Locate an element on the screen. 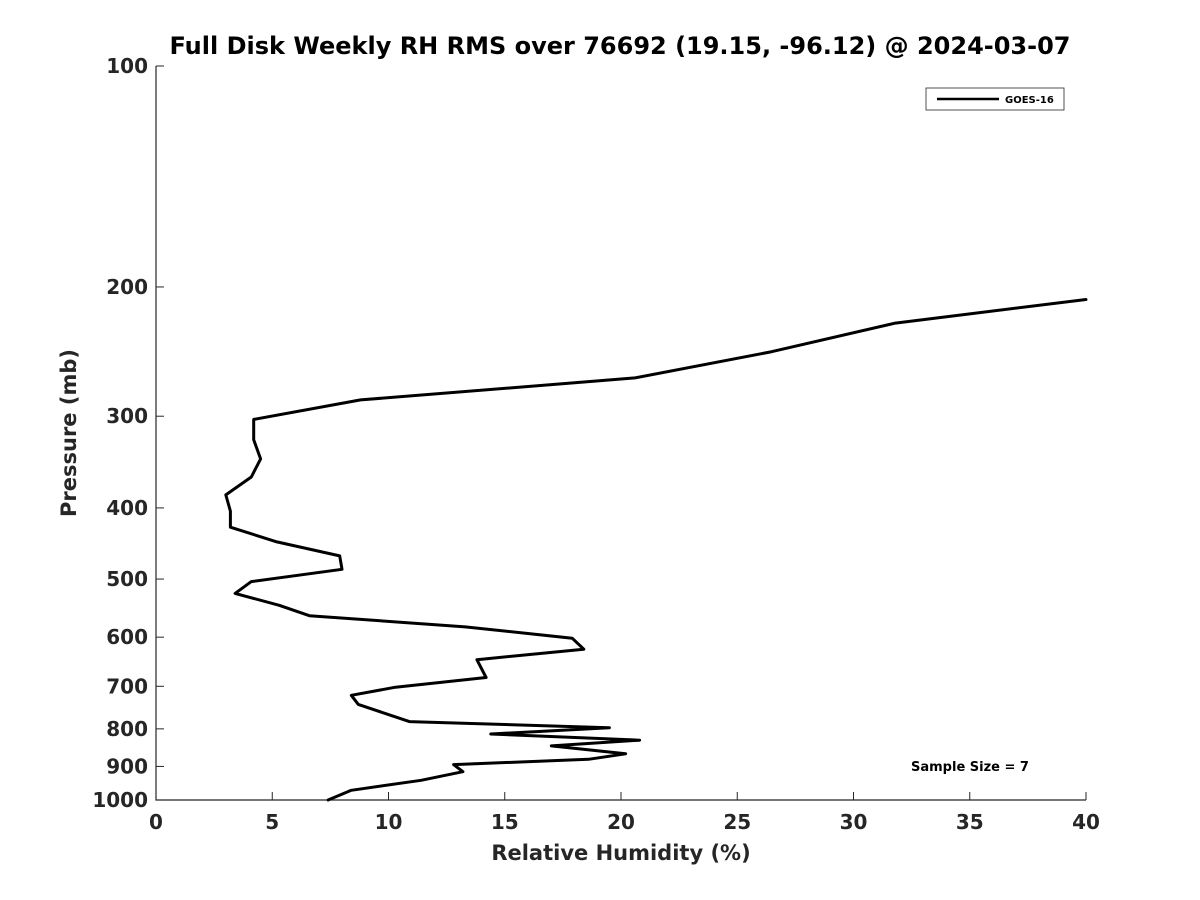 This screenshot has width=1200, height=900. x-tick-label: 10 is located at coordinates (389, 822).